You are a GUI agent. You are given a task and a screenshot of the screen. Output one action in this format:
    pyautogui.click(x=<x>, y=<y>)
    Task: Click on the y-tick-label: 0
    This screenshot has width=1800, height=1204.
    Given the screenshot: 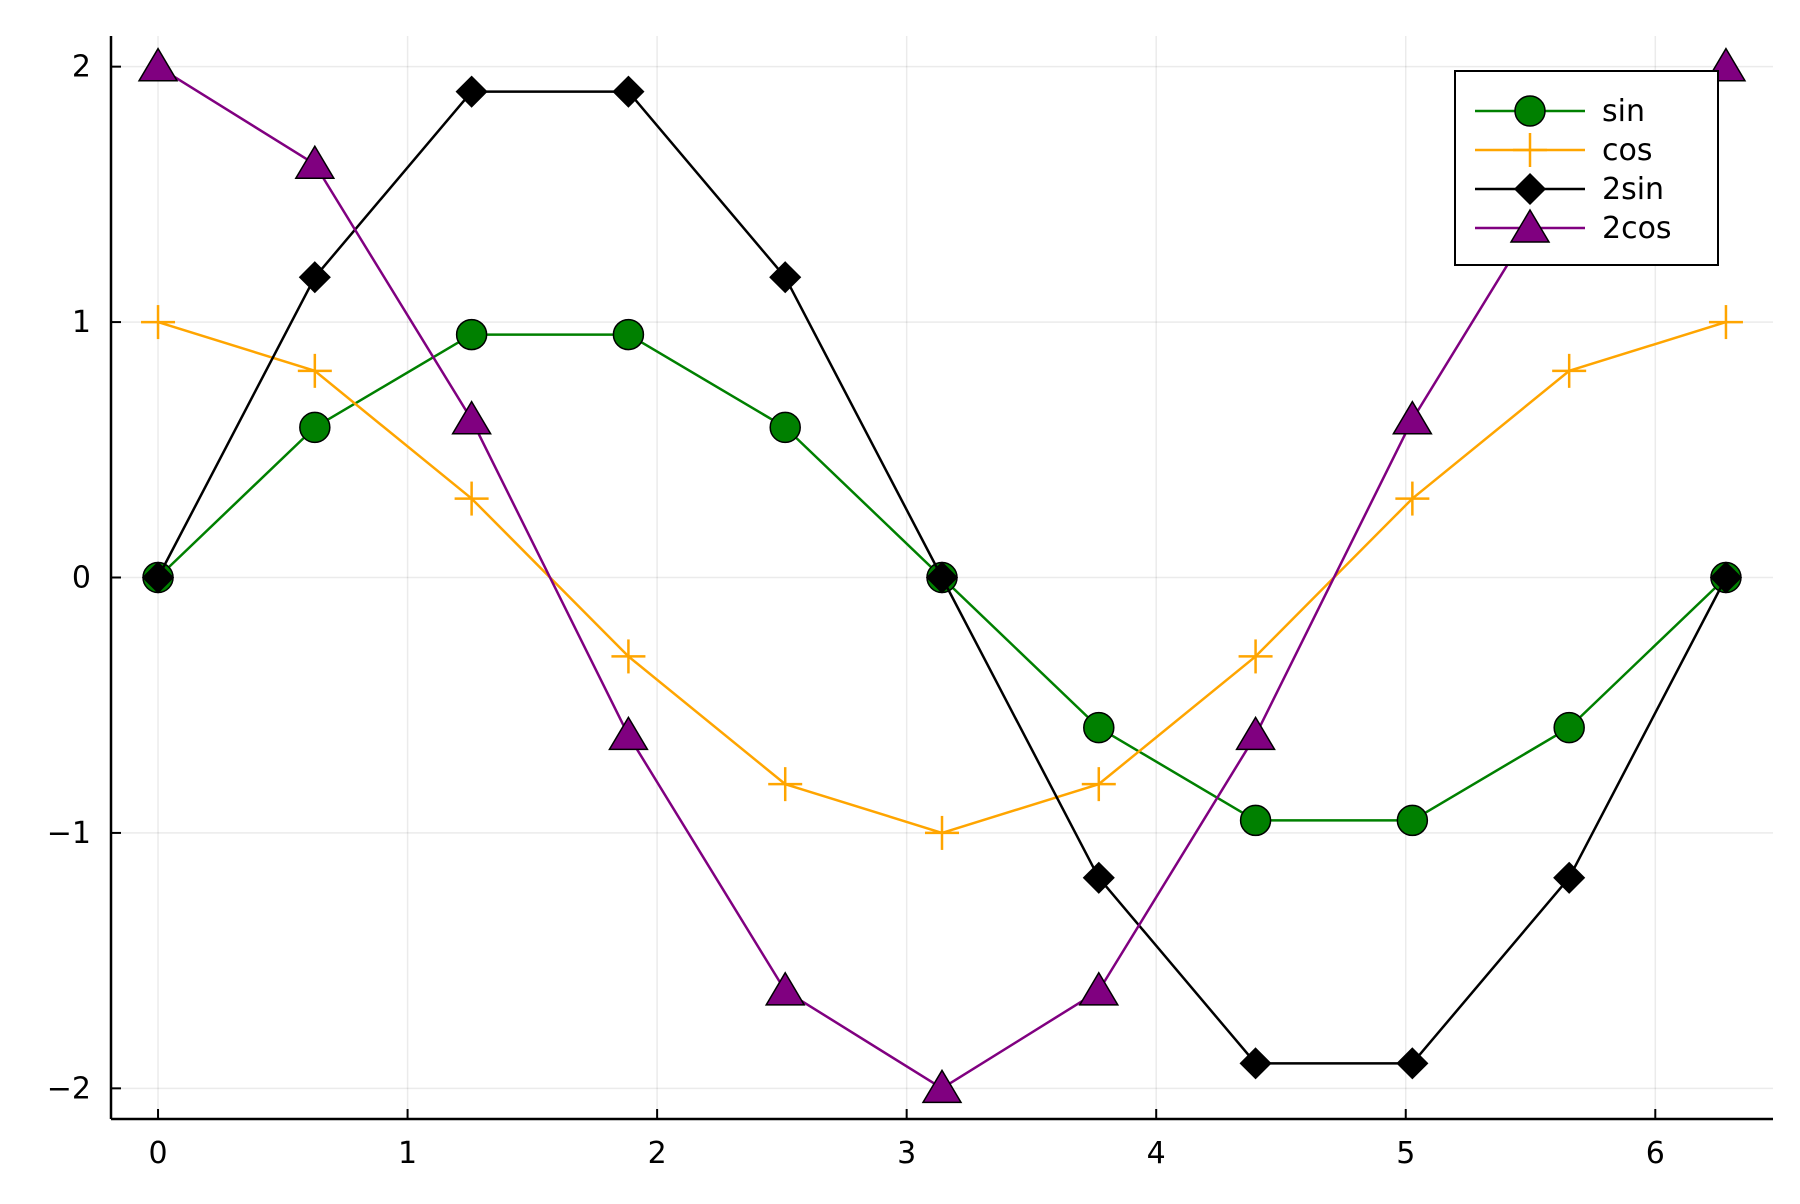 What is the action you would take?
    pyautogui.click(x=81, y=578)
    